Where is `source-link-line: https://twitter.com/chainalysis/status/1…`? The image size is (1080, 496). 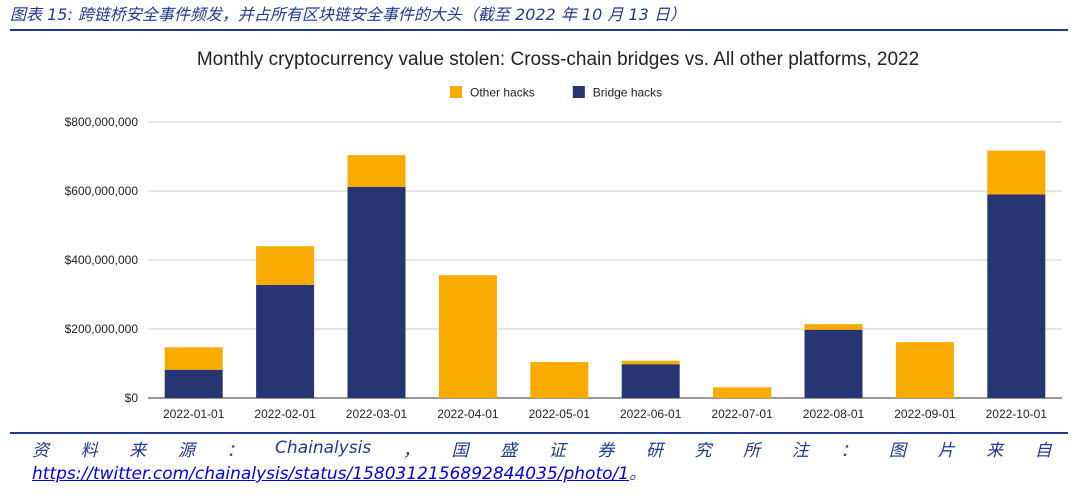 source-link-line: https://twitter.com/chainalysis/status/1… is located at coordinates (339, 474).